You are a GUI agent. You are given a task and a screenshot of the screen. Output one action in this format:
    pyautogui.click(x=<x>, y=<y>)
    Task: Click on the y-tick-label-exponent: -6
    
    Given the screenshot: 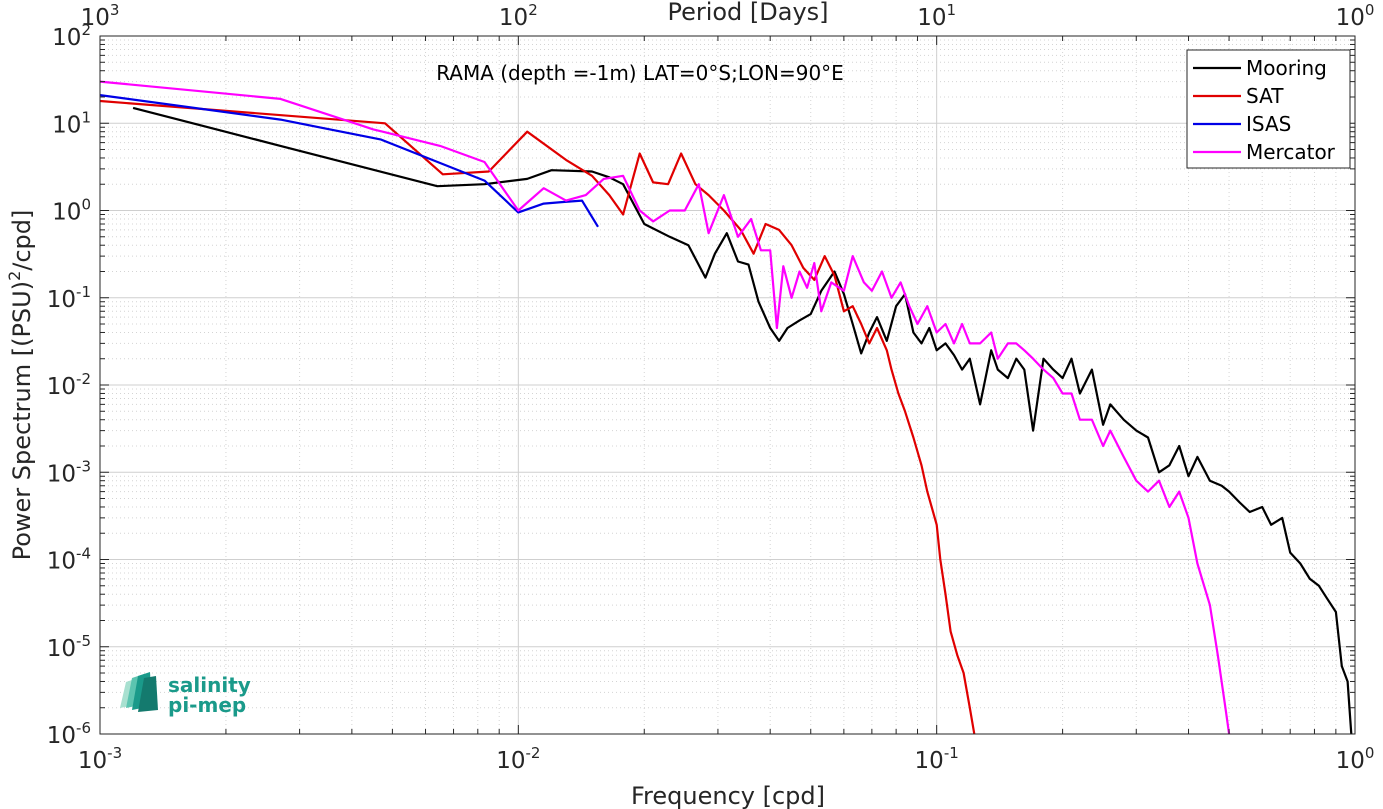 What is the action you would take?
    pyautogui.click(x=83, y=728)
    